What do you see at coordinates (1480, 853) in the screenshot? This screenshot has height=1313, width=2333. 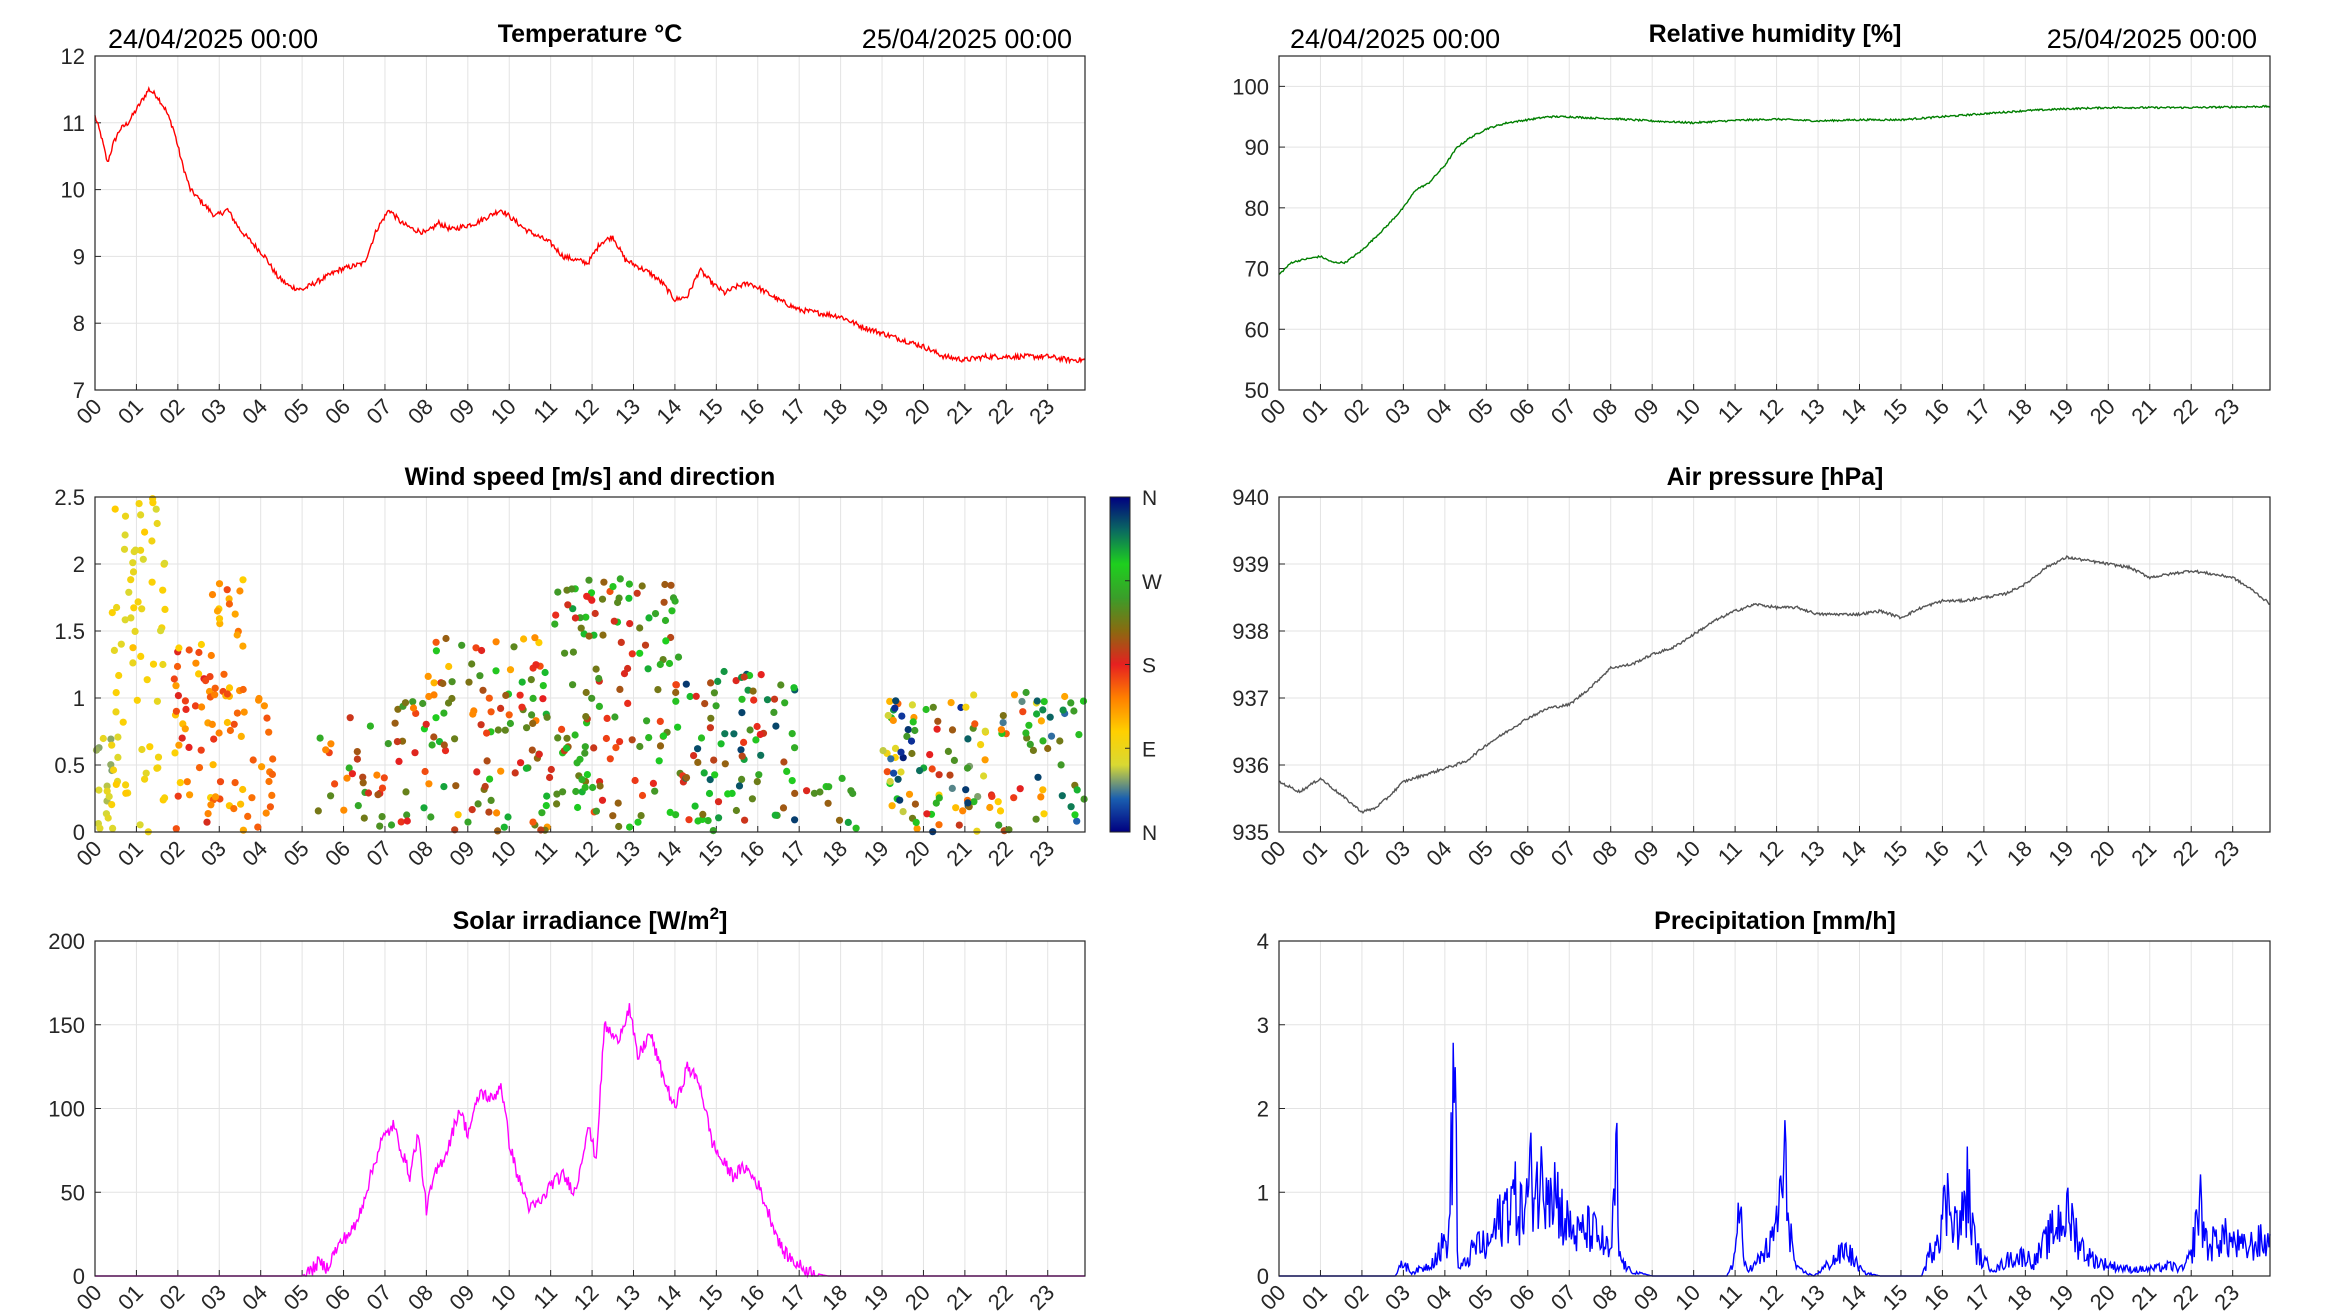 I see `x-tick-label: 05` at bounding box center [1480, 853].